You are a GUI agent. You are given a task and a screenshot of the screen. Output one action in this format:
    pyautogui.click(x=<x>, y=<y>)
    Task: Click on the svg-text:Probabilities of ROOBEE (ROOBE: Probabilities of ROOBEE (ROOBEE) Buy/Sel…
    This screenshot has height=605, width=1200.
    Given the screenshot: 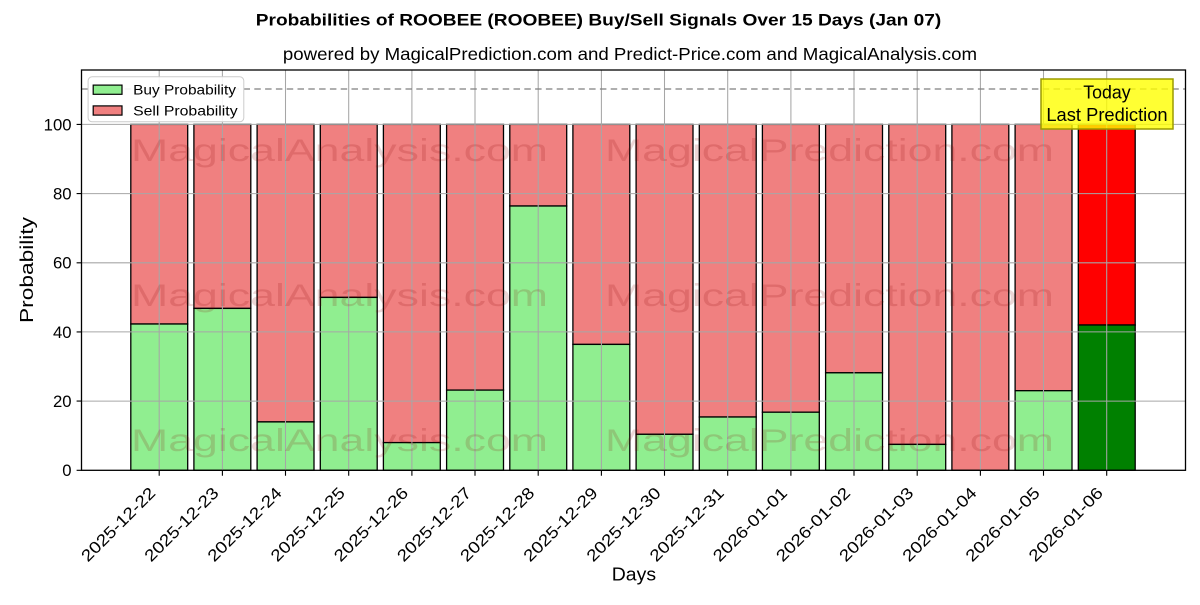 What is the action you would take?
    pyautogui.click(x=599, y=20)
    